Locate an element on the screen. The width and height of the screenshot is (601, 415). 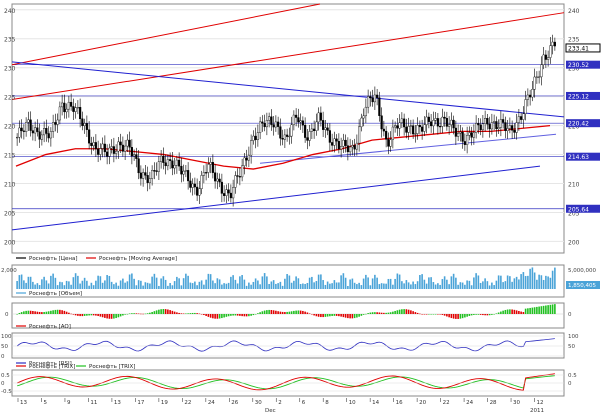
level-label-box is located at coordinates (583, 95).